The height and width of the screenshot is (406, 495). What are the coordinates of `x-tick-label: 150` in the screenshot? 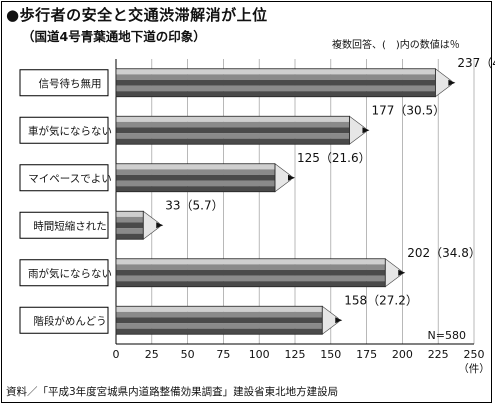 It's located at (330, 354).